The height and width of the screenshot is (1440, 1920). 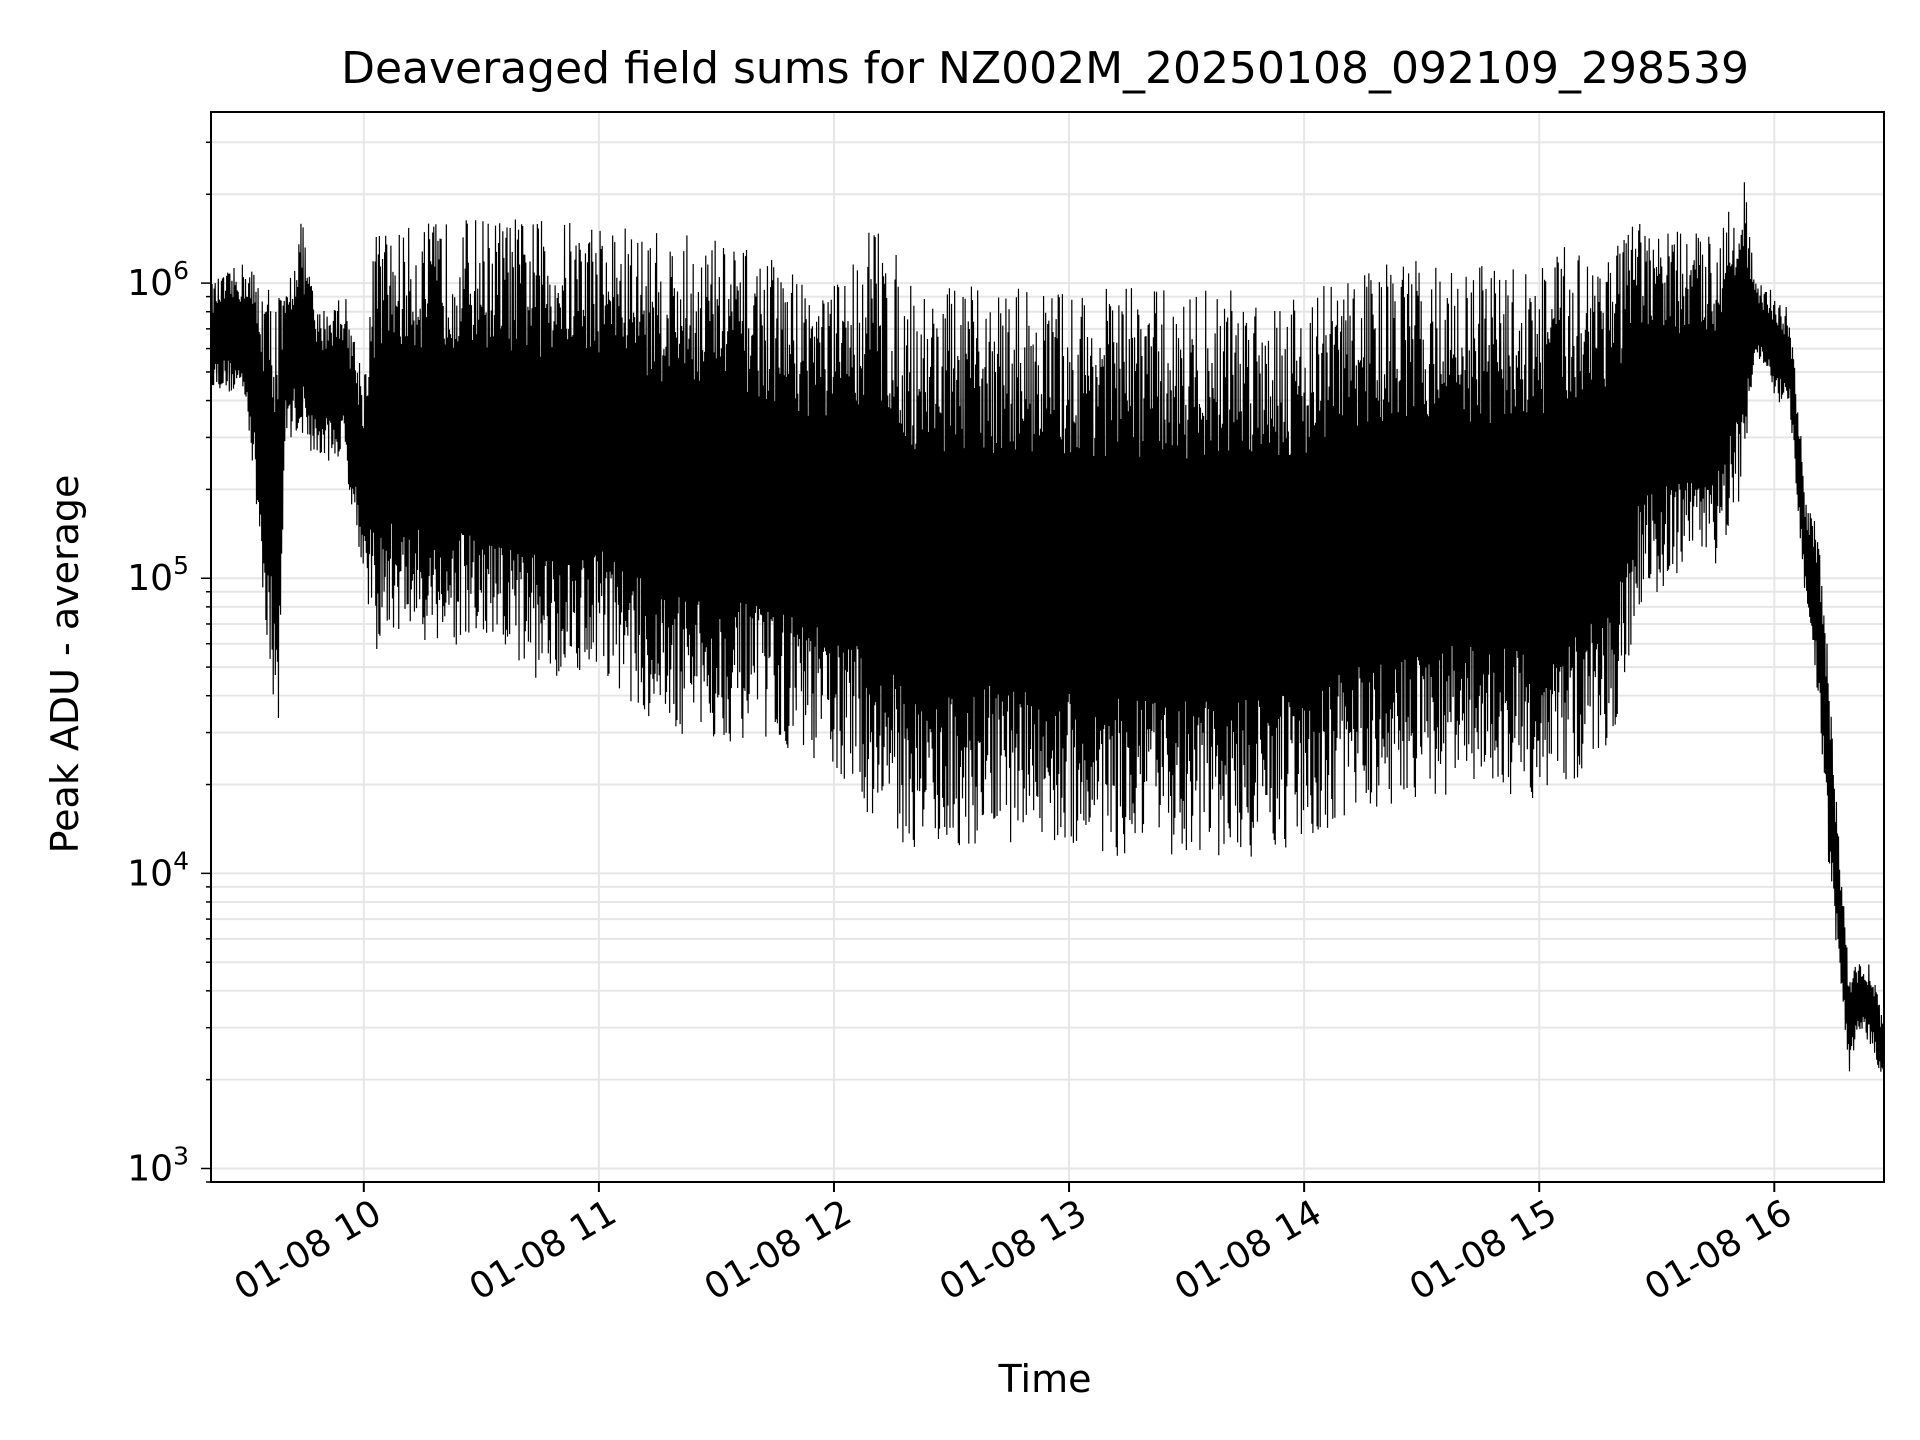 I want to click on y-tick-label: 10⁵, so click(x=158, y=575).